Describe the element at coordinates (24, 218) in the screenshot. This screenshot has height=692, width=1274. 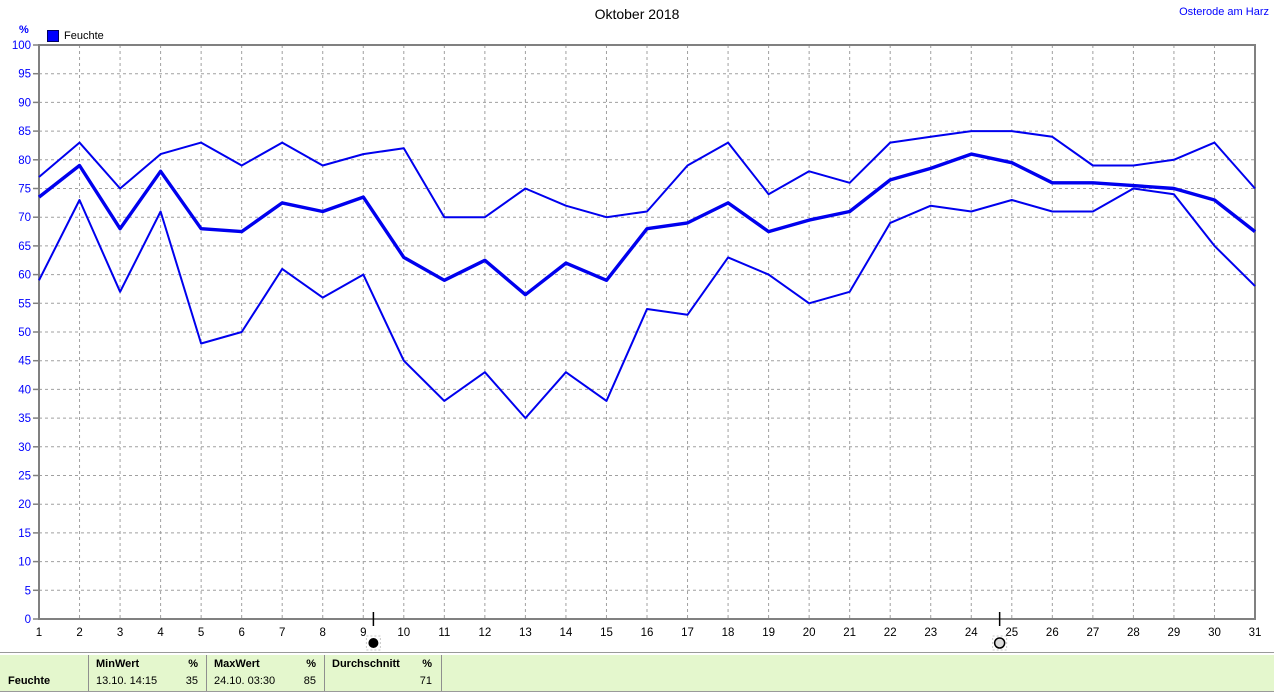
I see `y-axis-label: 70` at that location.